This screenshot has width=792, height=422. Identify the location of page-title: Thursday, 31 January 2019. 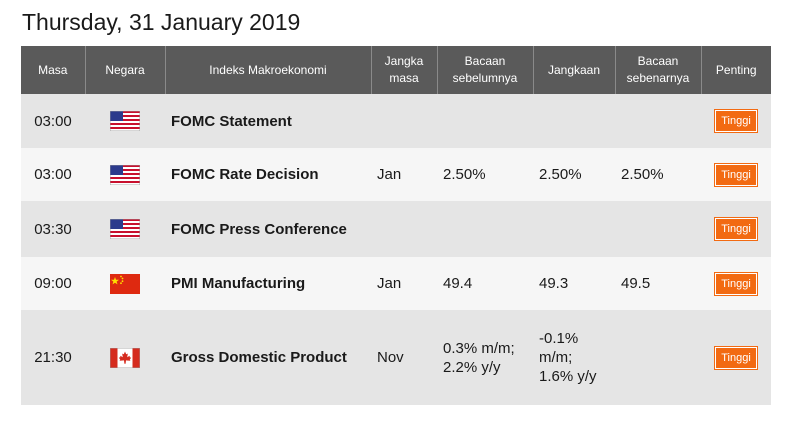
(161, 22).